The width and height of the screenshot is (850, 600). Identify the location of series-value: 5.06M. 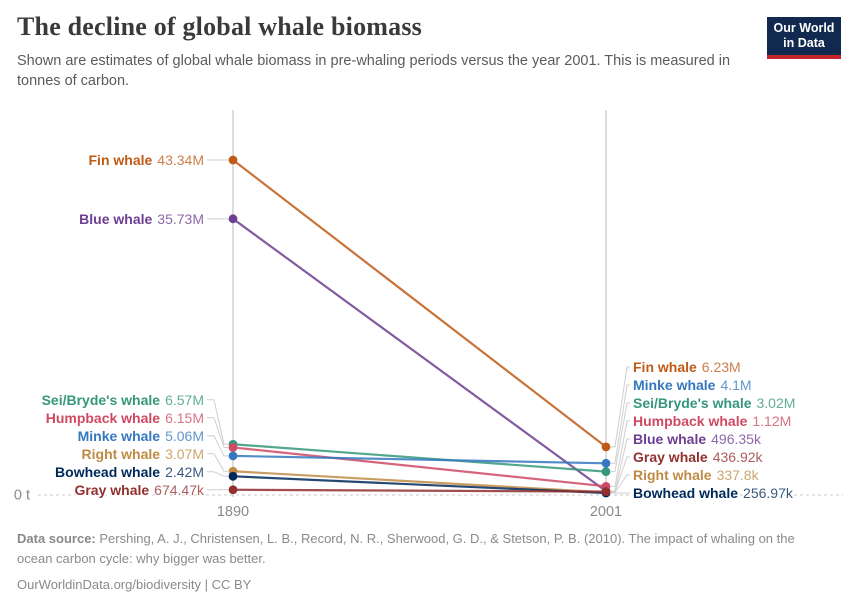
(184, 436).